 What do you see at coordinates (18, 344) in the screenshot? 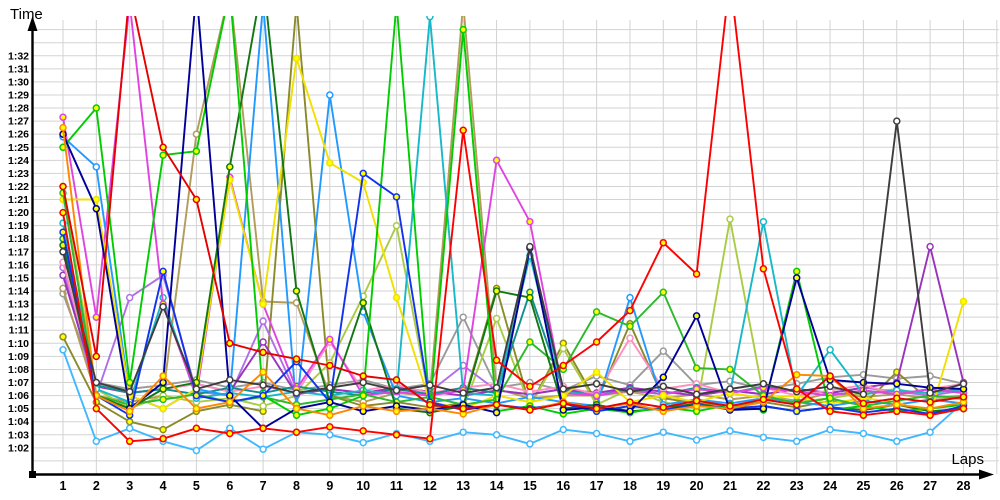
I see `y-tick-label: 1:10` at bounding box center [18, 344].